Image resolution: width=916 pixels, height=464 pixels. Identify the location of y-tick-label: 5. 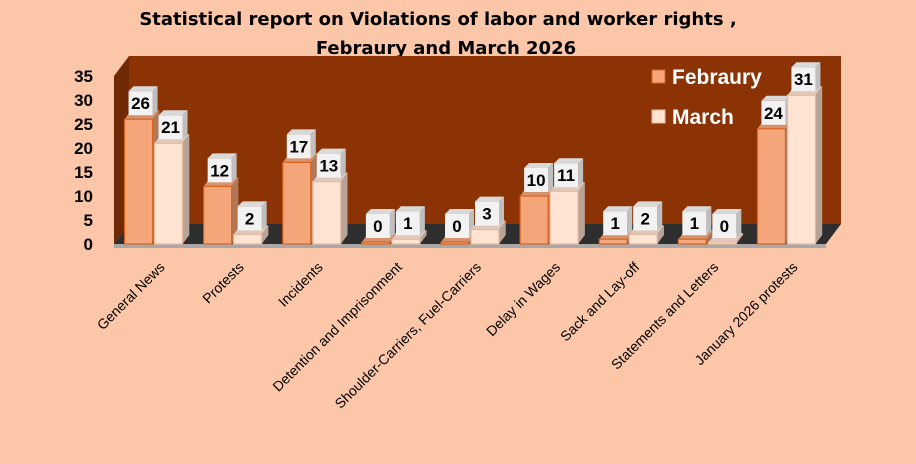
(88, 220).